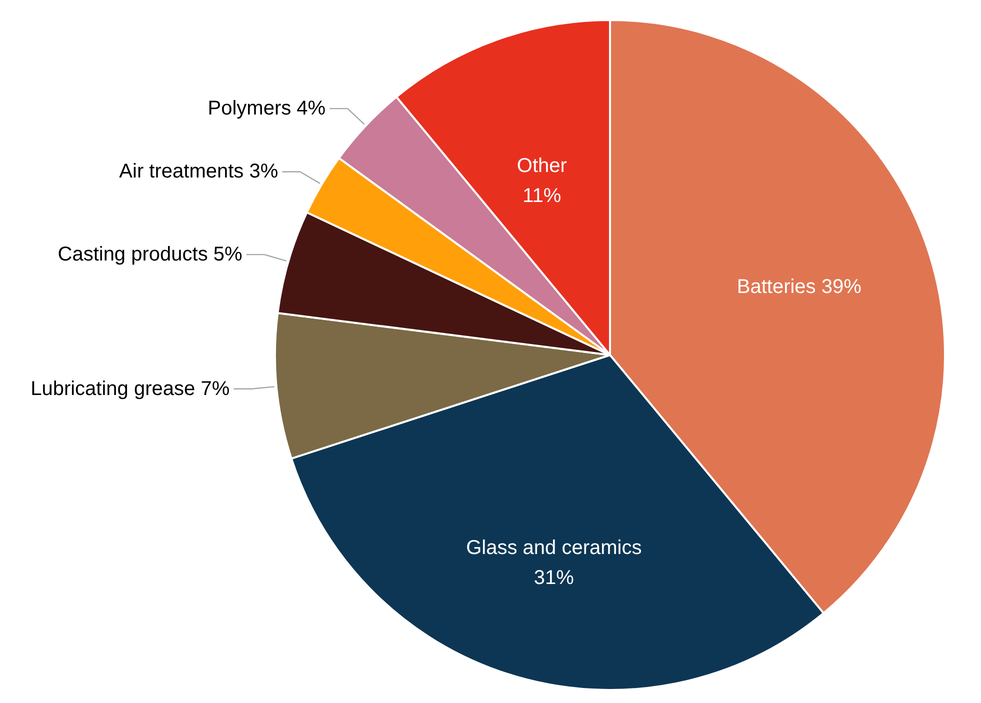 The width and height of the screenshot is (981, 703). Describe the element at coordinates (150, 255) in the screenshot. I see `slice-label: Casting products 5%` at that location.